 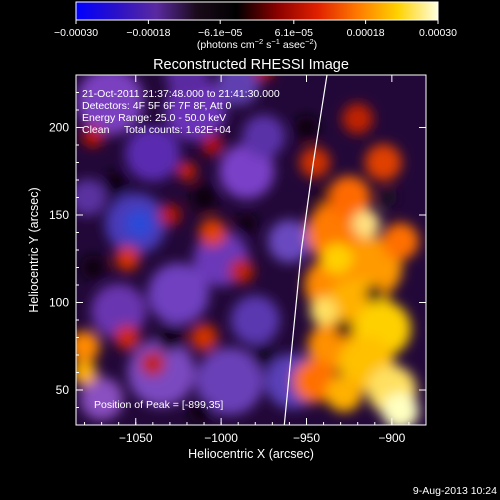 What do you see at coordinates (59, 259) in the screenshot?
I see `y-tick-labels: 50 100 150 200` at bounding box center [59, 259].